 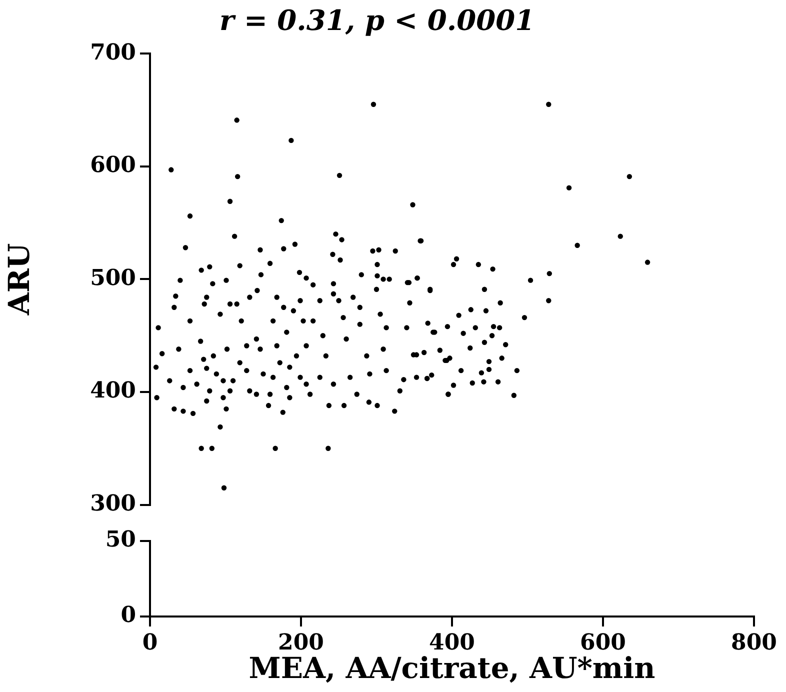 What do you see at coordinates (128, 615) in the screenshot?
I see `y-tick-label: 0` at bounding box center [128, 615].